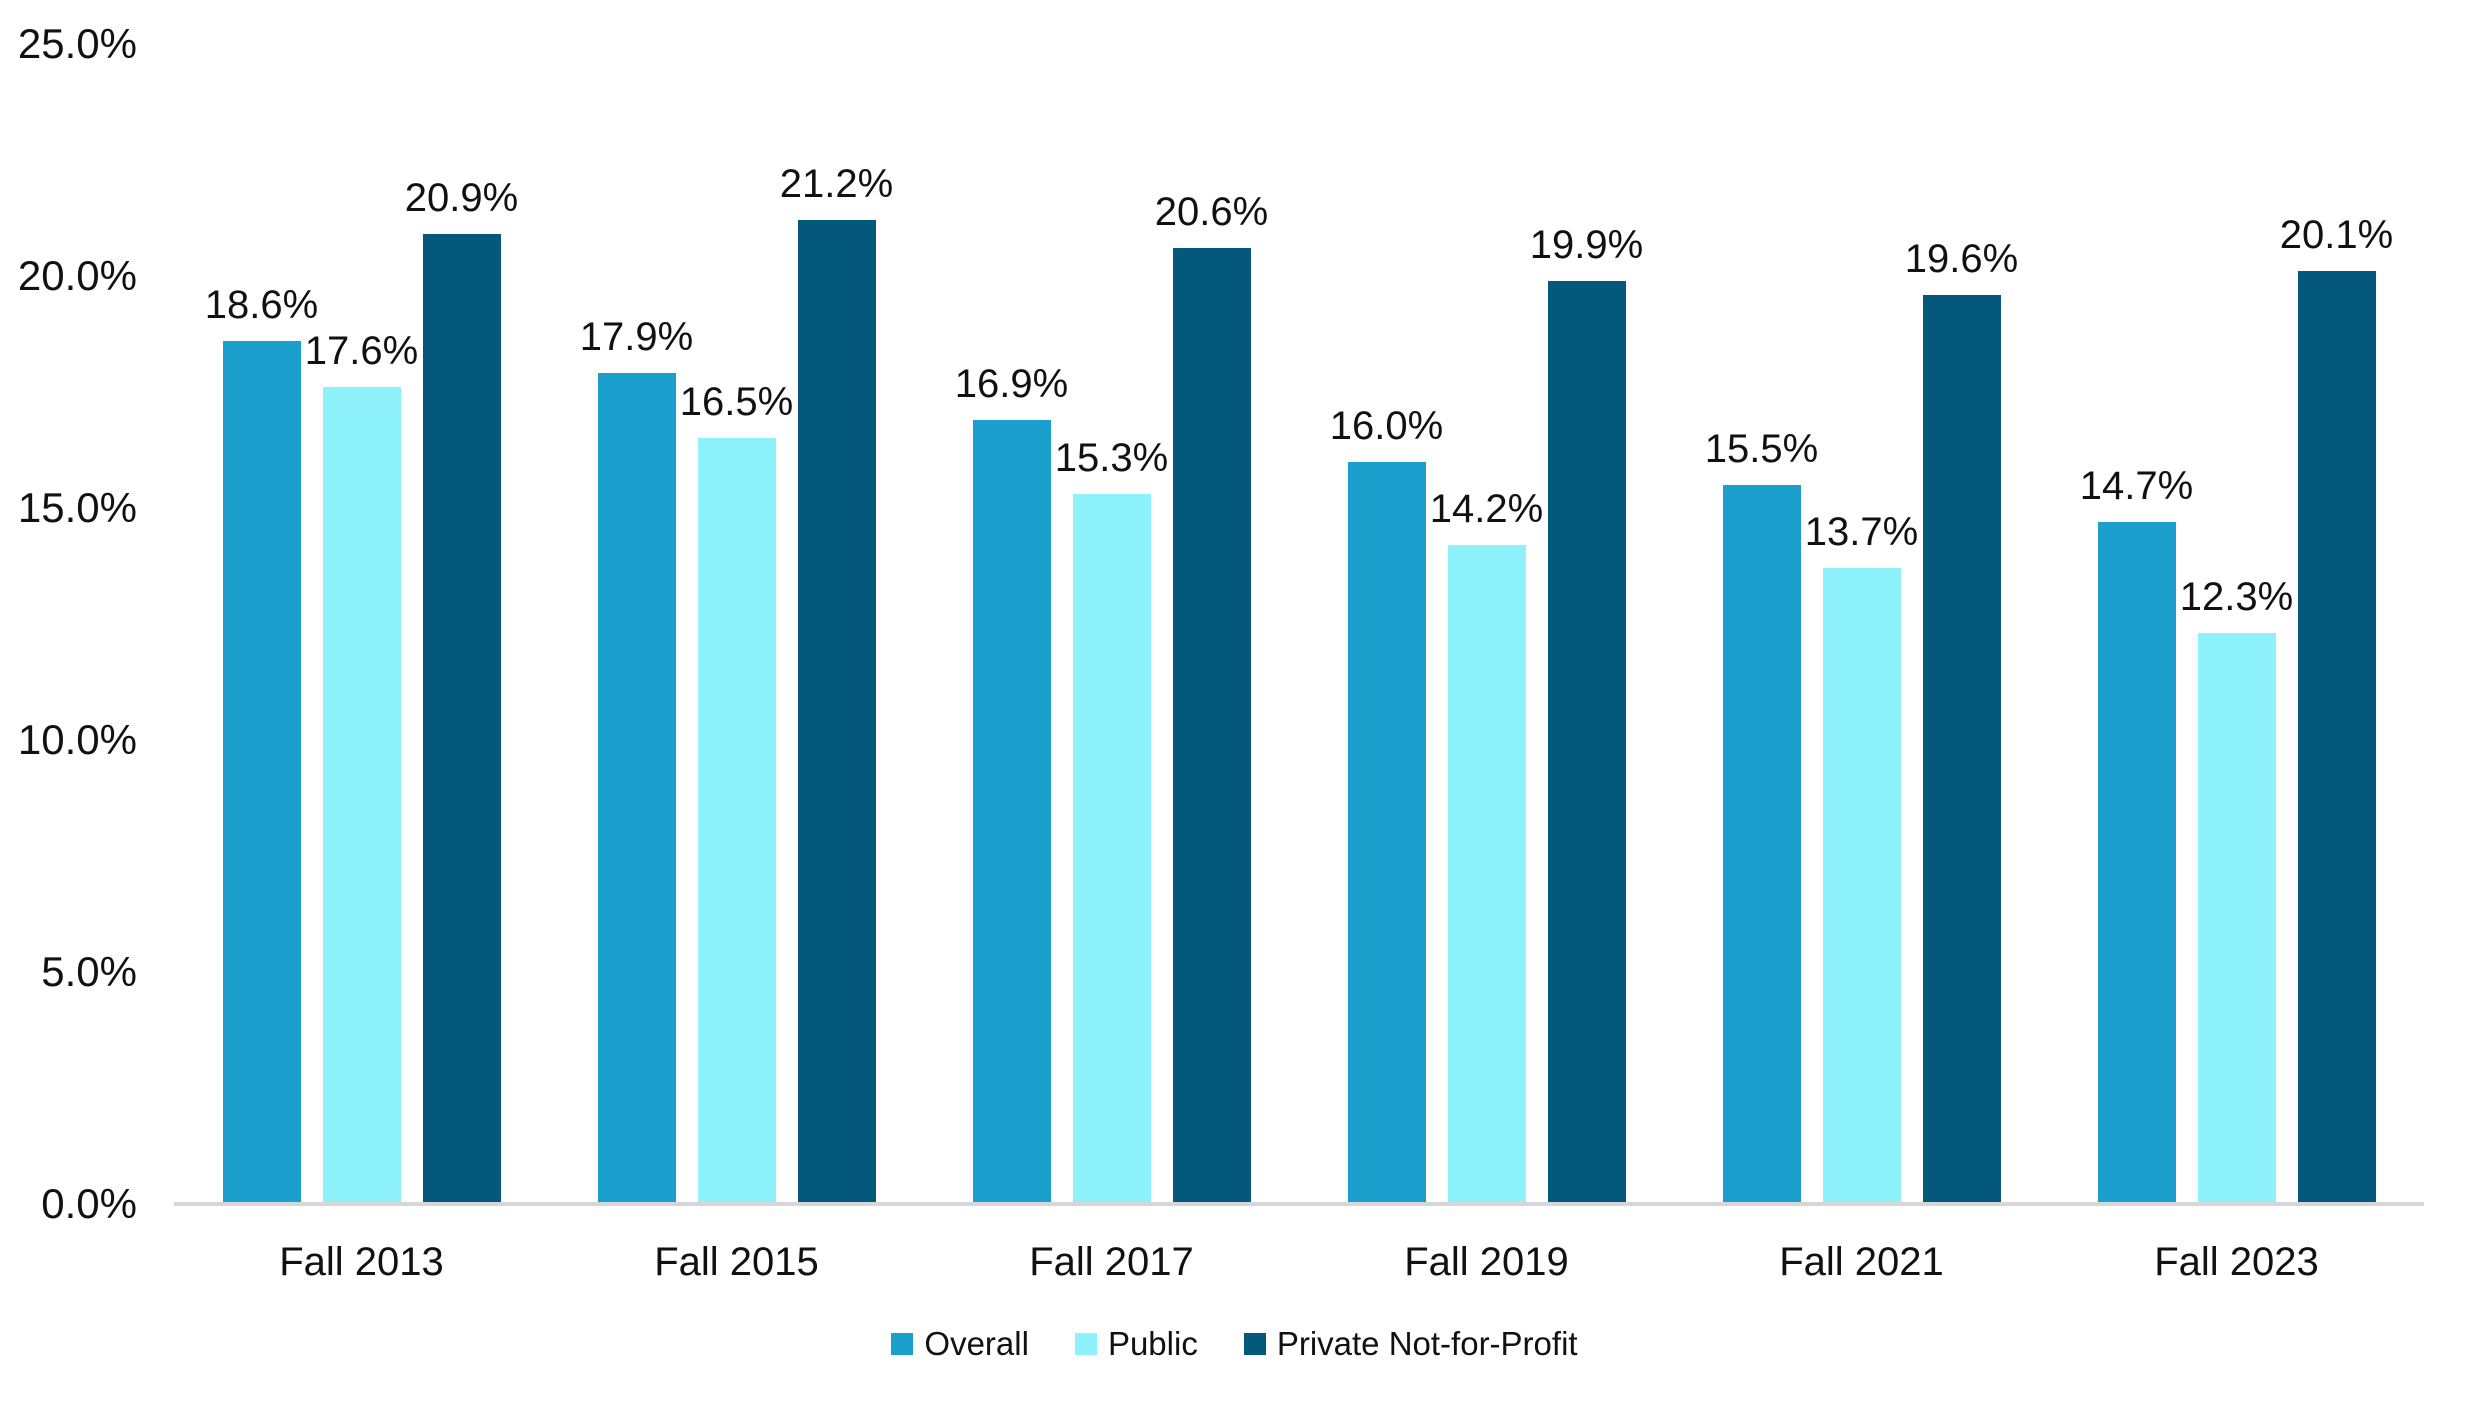 The image size is (2469, 1416). Describe the element at coordinates (1211, 725) in the screenshot. I see `bar-private-not-for-profit-fall-2017` at that location.